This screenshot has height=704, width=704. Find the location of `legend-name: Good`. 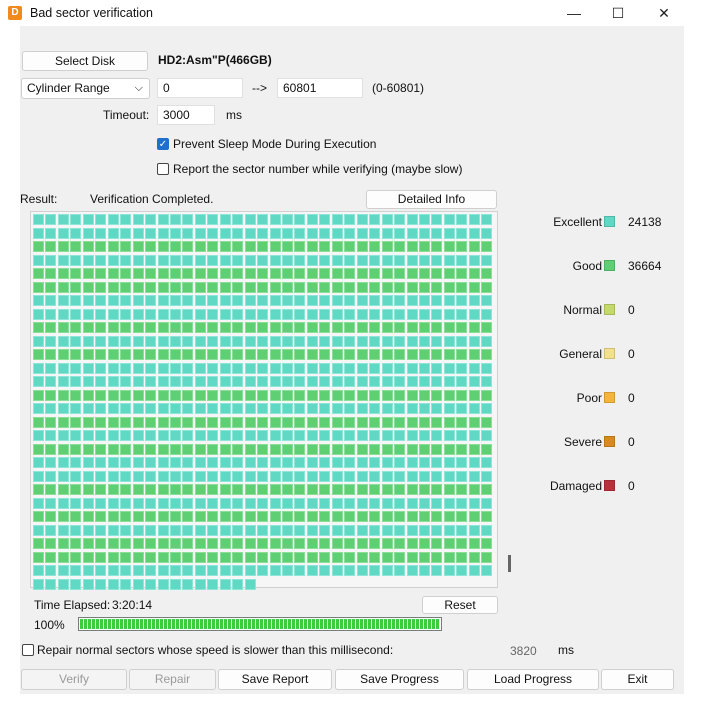

legend-name: Good is located at coordinates (587, 266).